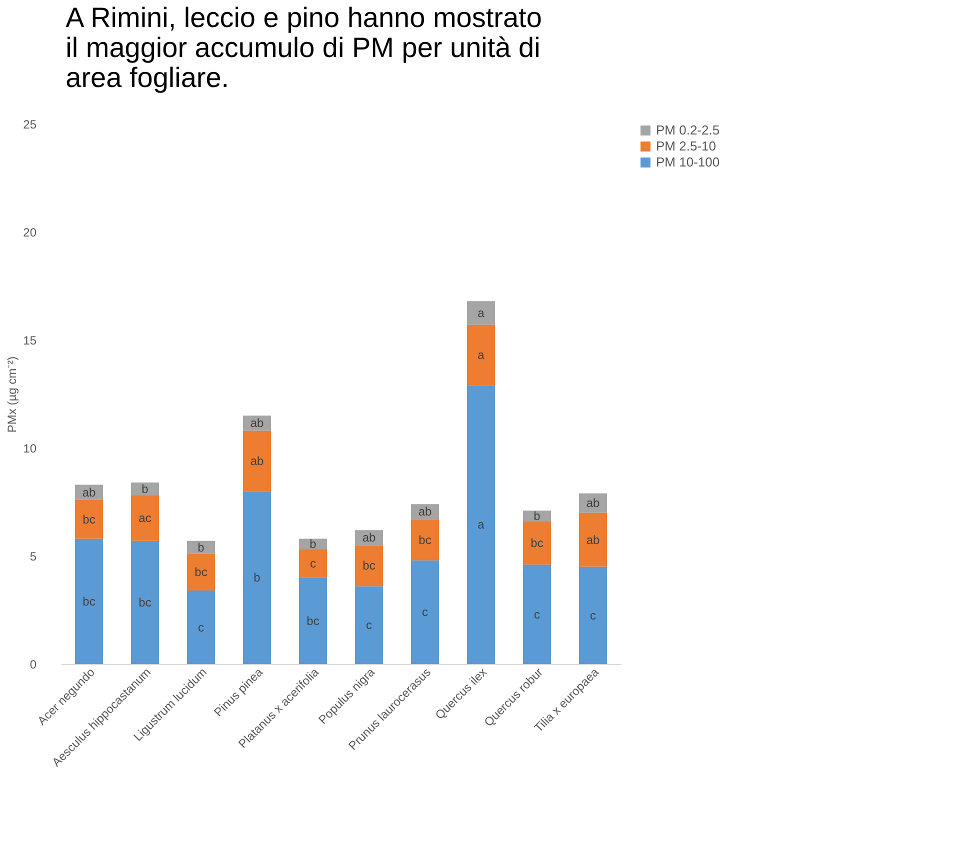 The image size is (955, 858). Describe the element at coordinates (33, 557) in the screenshot. I see `y-tick-label: 5` at that location.